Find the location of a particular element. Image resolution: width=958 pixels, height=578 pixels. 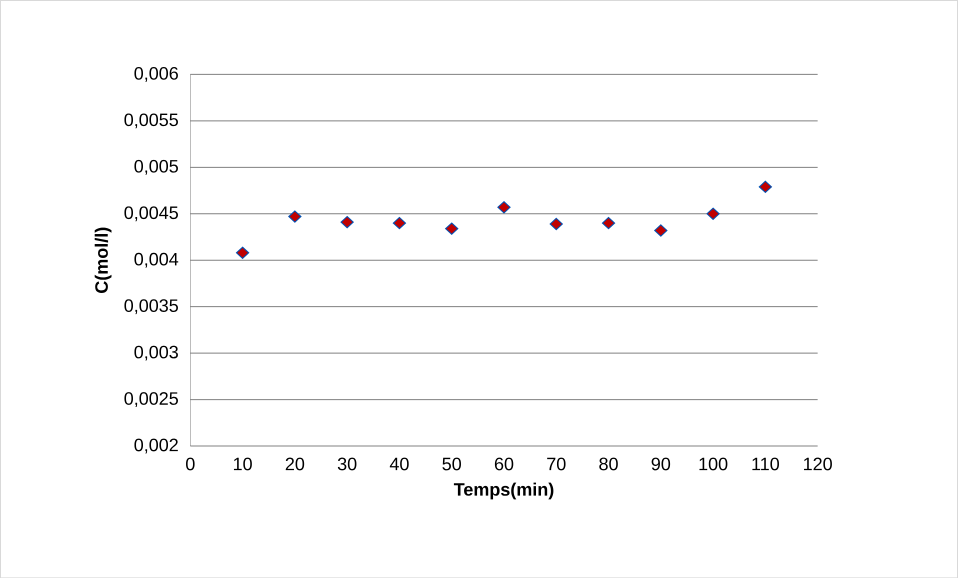

y-tick-label: 0,006 is located at coordinates (156, 74).